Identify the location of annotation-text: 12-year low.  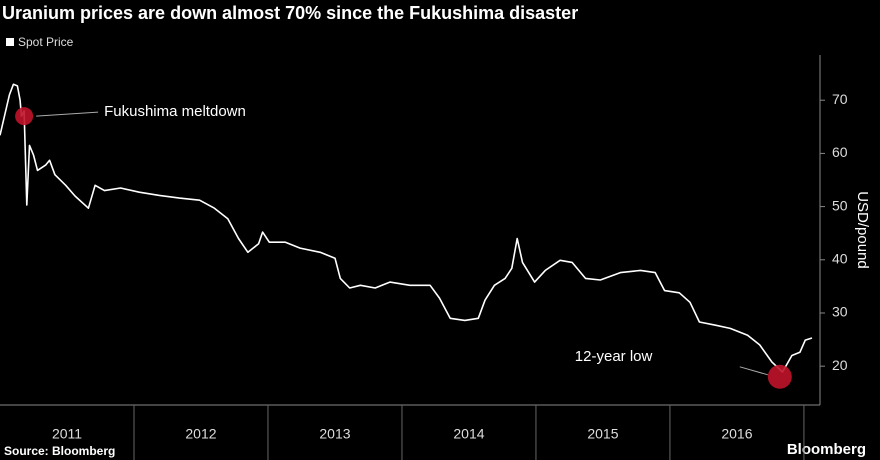
(614, 356).